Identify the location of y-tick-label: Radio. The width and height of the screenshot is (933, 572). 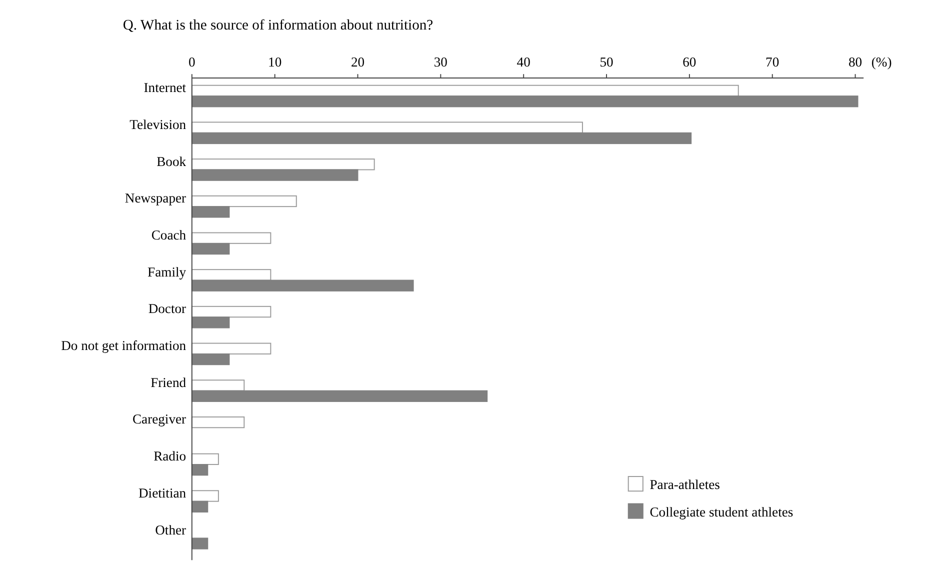
(170, 456).